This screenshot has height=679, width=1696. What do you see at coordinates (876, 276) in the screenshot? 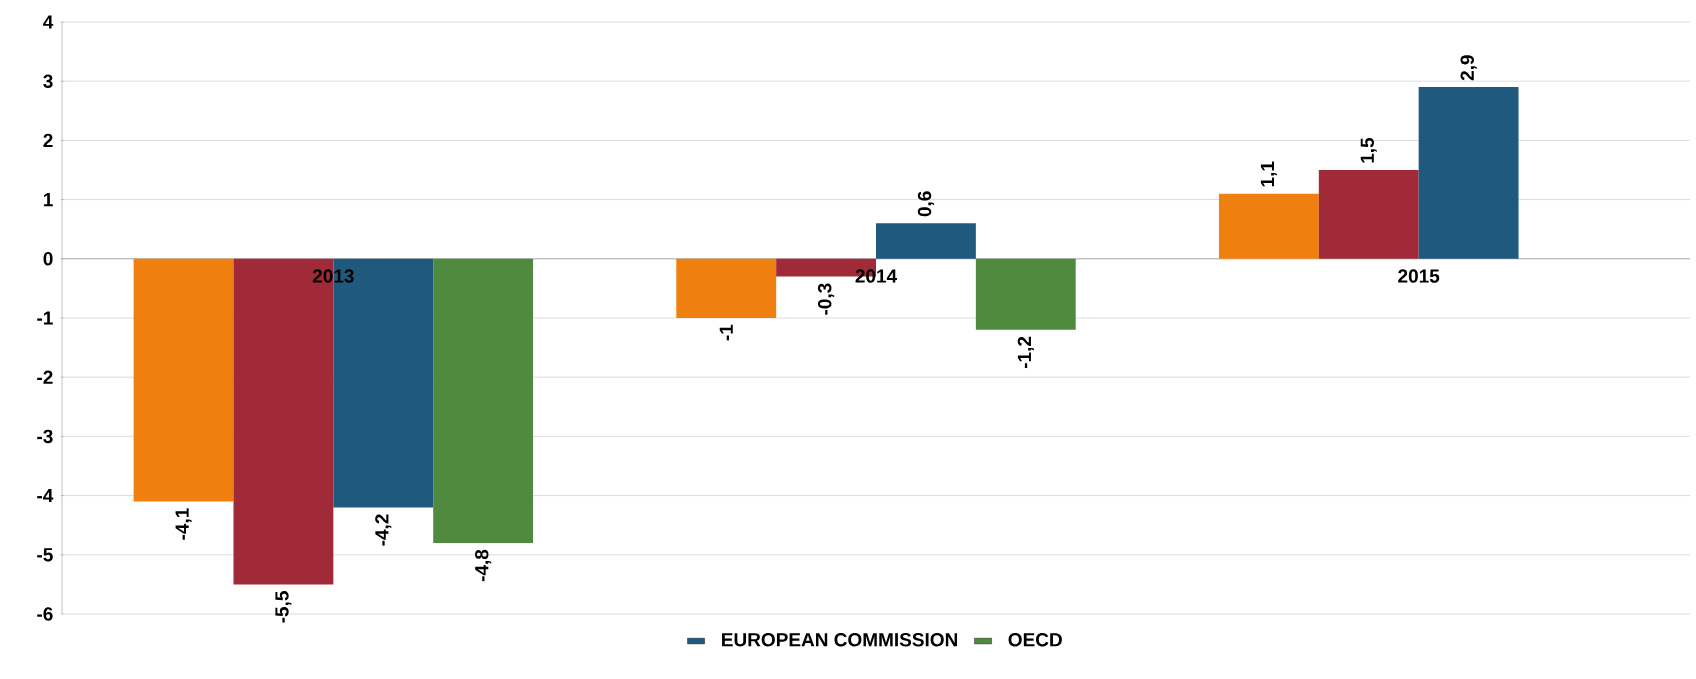
I see `x-tick-label: 2014` at bounding box center [876, 276].